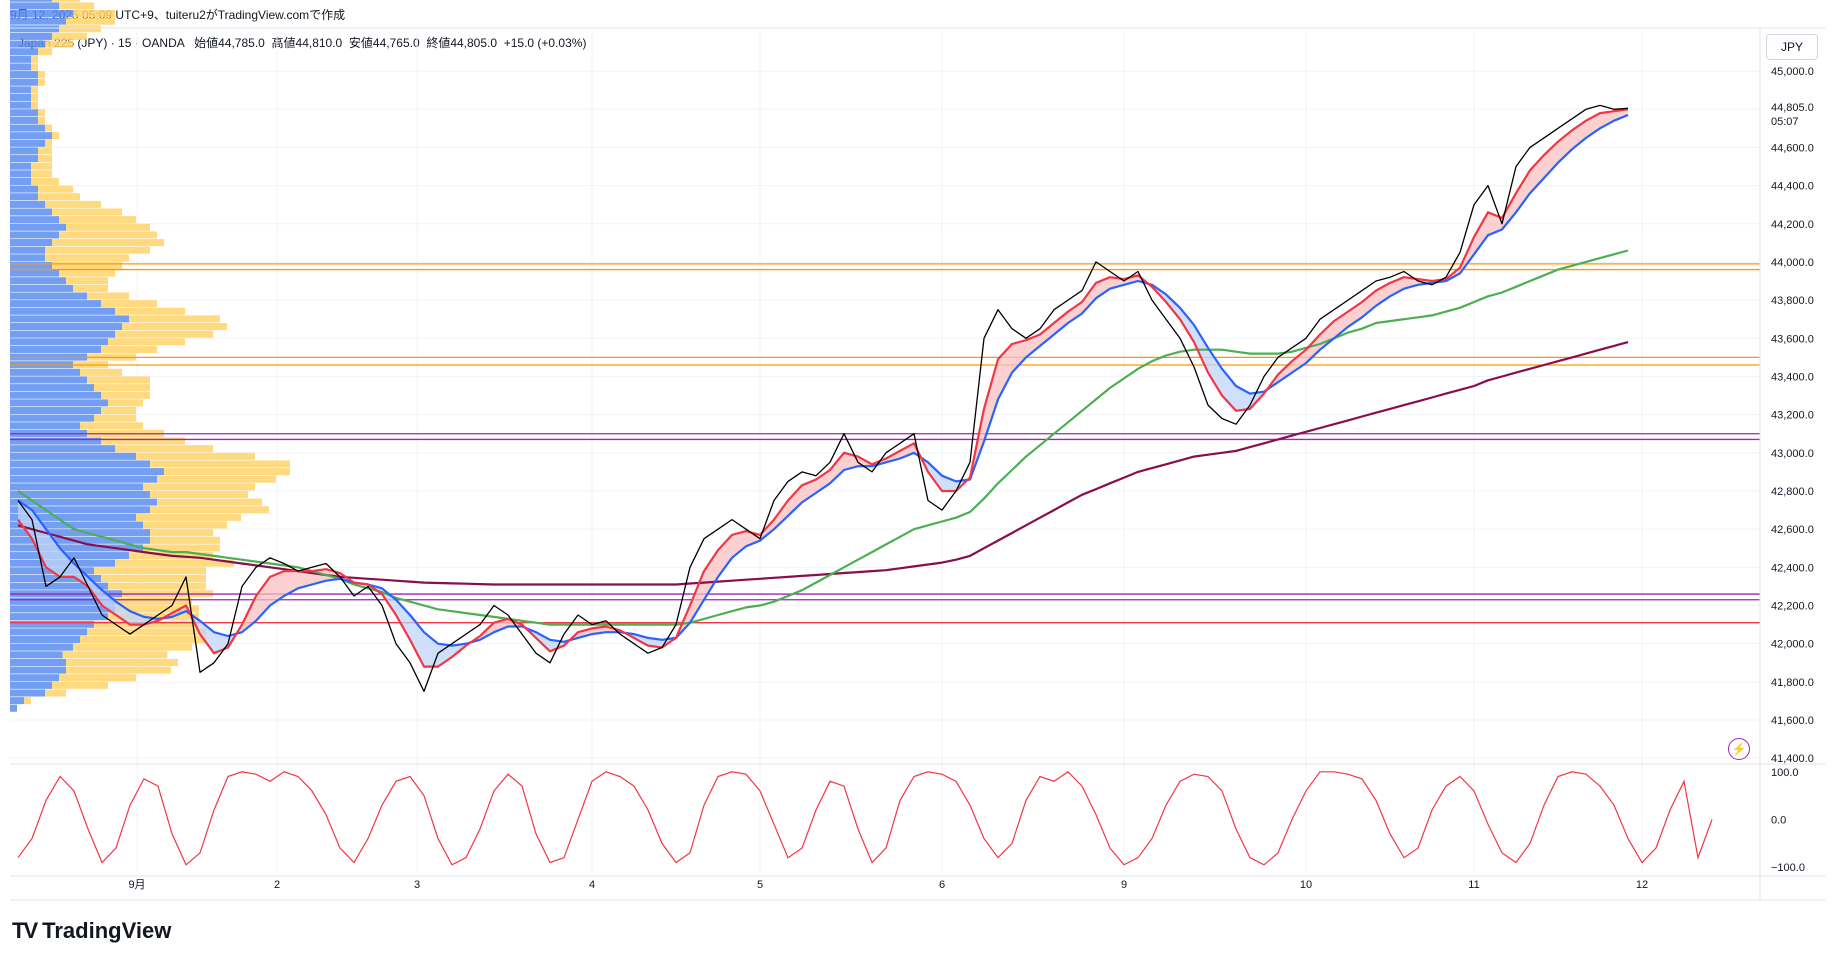  What do you see at coordinates (1792, 225) in the screenshot?
I see `price-tick-label: 44,200.0` at bounding box center [1792, 225].